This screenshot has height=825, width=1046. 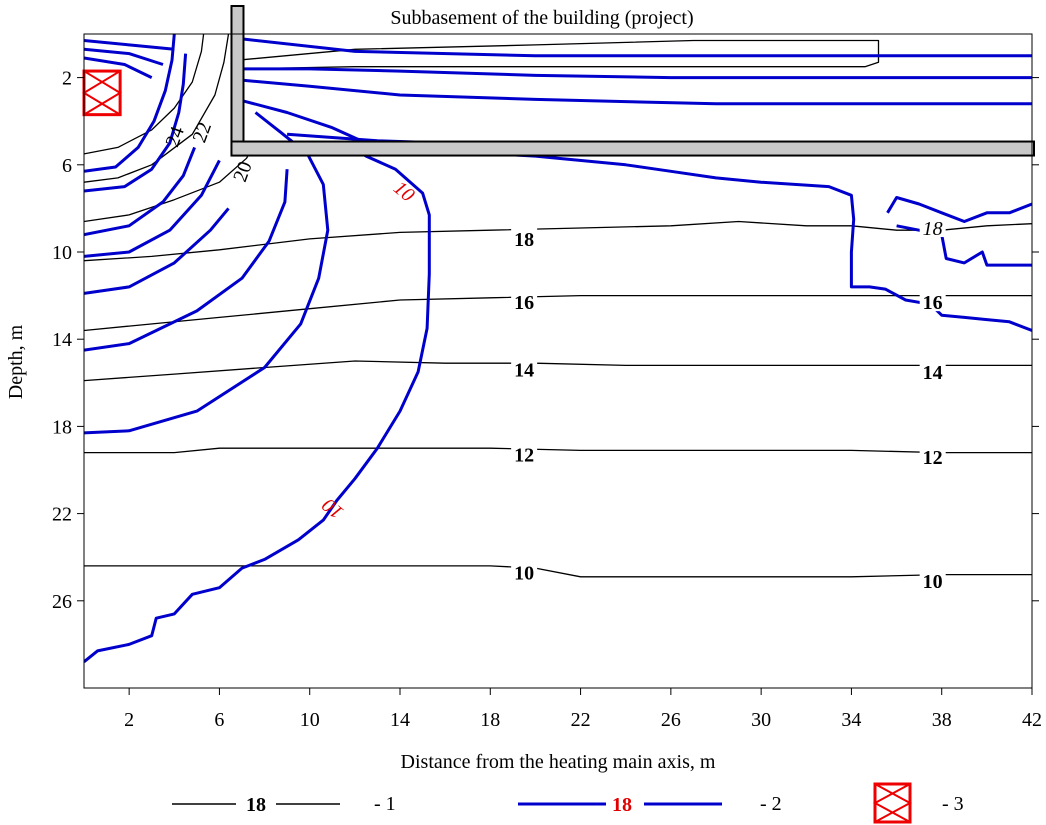 What do you see at coordinates (62, 253) in the screenshot?
I see `y-tick-label: 10` at bounding box center [62, 253].